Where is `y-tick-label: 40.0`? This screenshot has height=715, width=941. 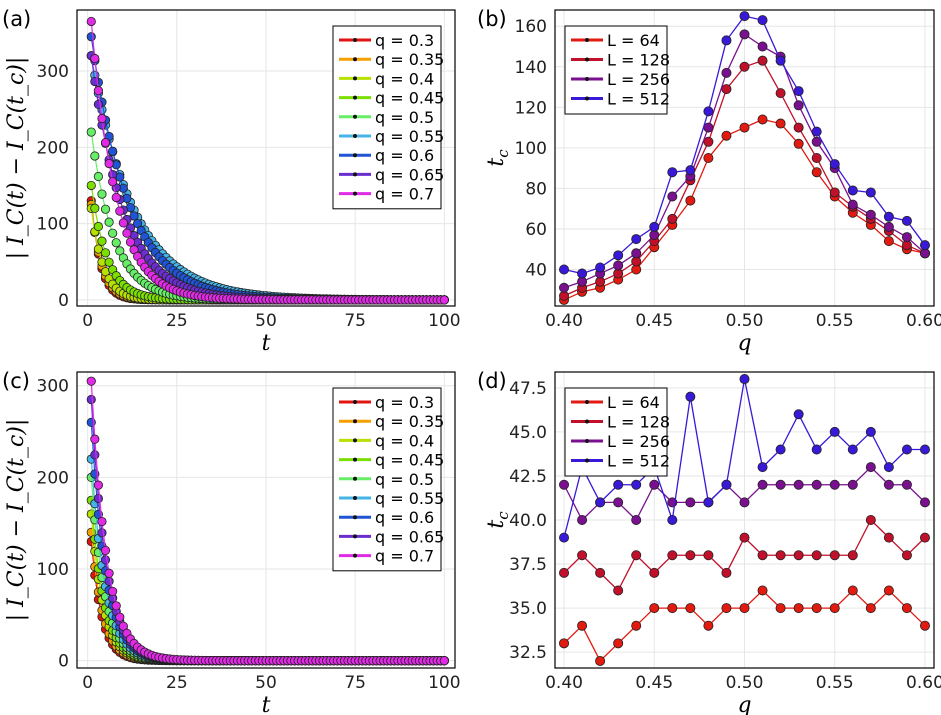 y-tick-label: 40.0 is located at coordinates (528, 521).